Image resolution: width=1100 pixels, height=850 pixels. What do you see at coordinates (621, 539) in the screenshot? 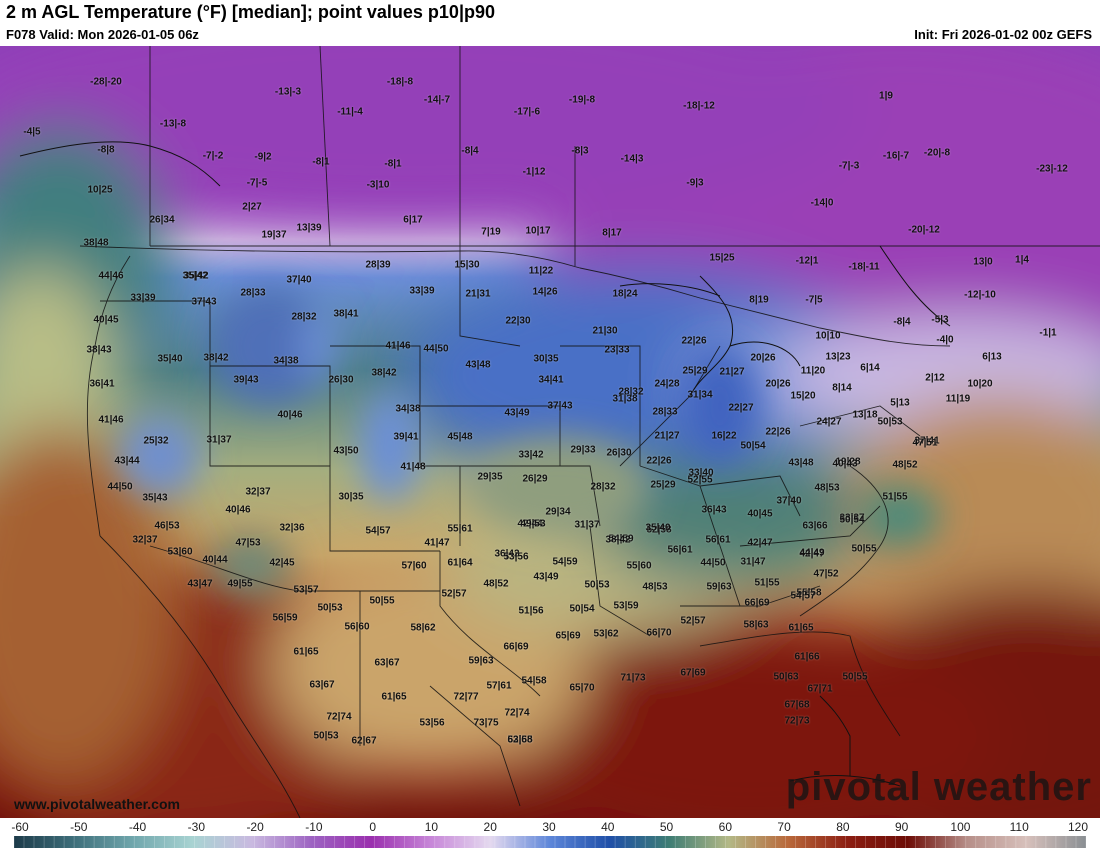
I see `point-value-label: 54|59` at bounding box center [621, 539].